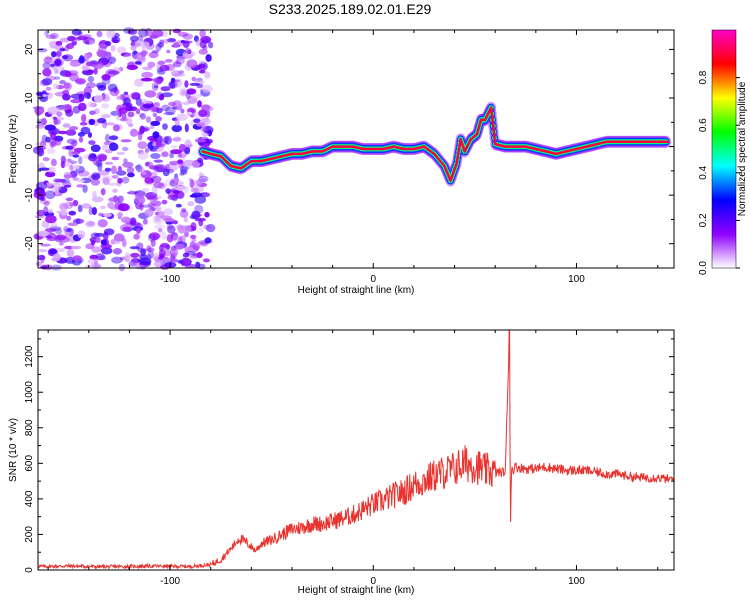 This screenshot has width=750, height=600. Describe the element at coordinates (13, 149) in the screenshot. I see `spectrogram-y-label: Frequency (Hz)` at that location.